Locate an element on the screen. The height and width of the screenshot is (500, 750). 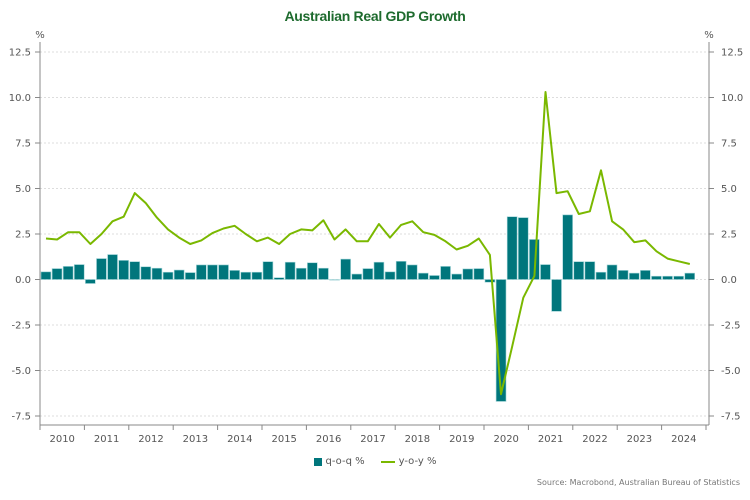
y-tick-label-right: -2.5 is located at coordinates (731, 326).